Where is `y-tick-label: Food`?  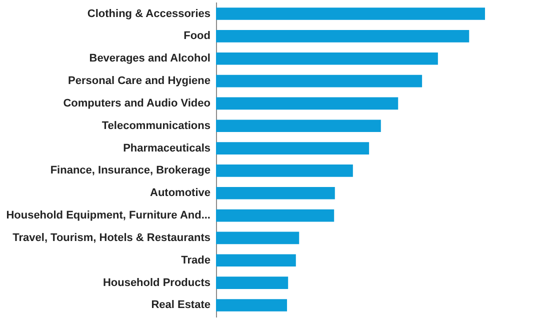
y-tick-label: Food is located at coordinates (197, 36).